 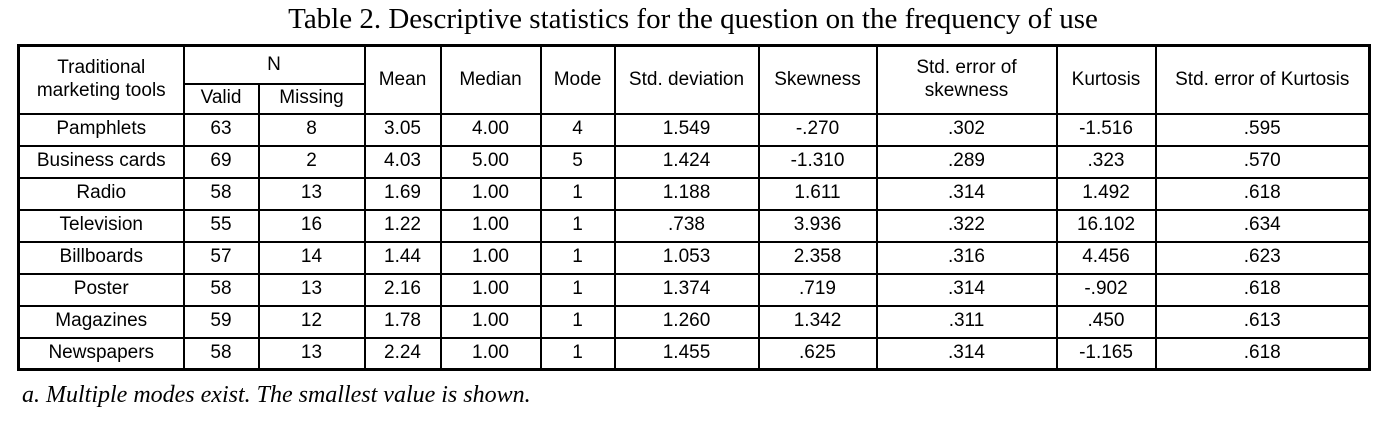 What do you see at coordinates (1262, 79) in the screenshot?
I see `header-std-error-of-kurtosis: Std. error of Kurtosis` at bounding box center [1262, 79].